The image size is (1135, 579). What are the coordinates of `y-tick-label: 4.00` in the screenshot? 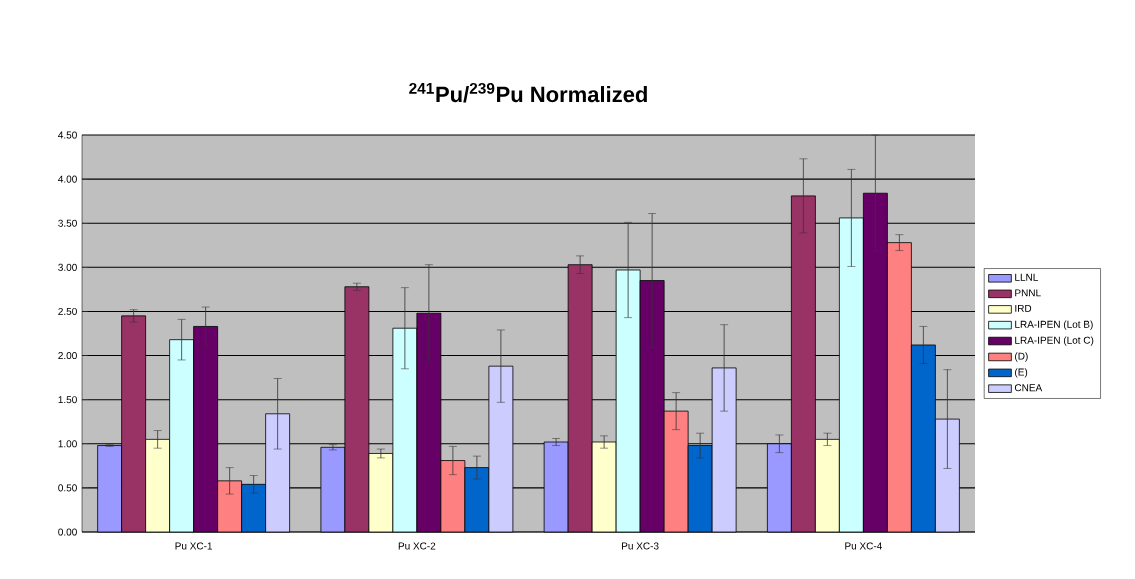 It's located at (67, 179).